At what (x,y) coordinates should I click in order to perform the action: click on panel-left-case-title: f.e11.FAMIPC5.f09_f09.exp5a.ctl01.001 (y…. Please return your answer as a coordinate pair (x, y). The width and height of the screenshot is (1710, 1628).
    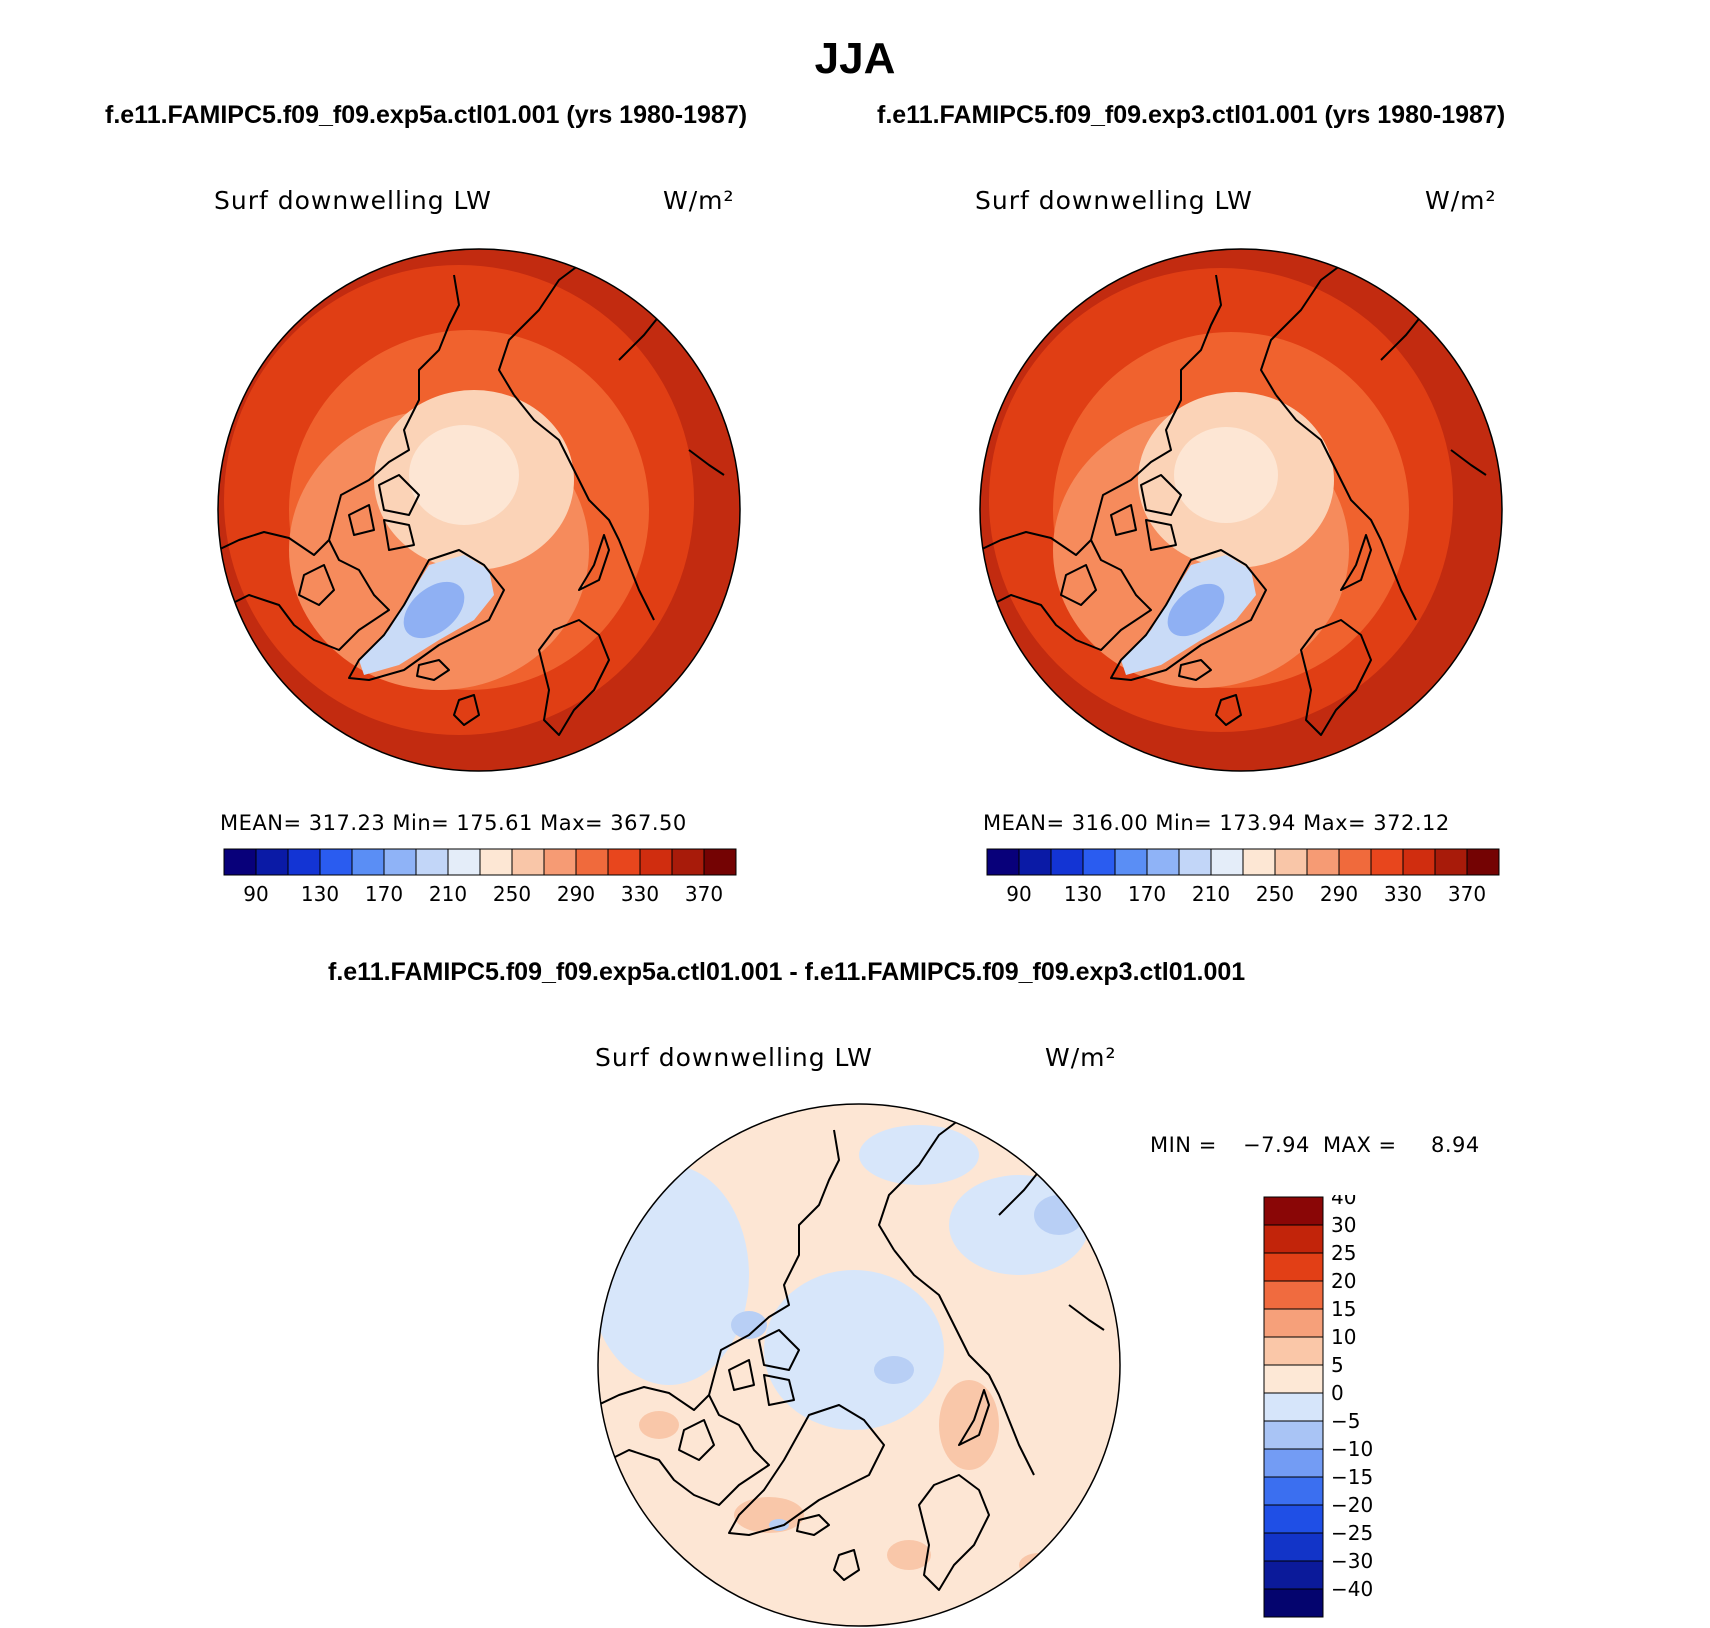
    Looking at the image, I should click on (426, 115).